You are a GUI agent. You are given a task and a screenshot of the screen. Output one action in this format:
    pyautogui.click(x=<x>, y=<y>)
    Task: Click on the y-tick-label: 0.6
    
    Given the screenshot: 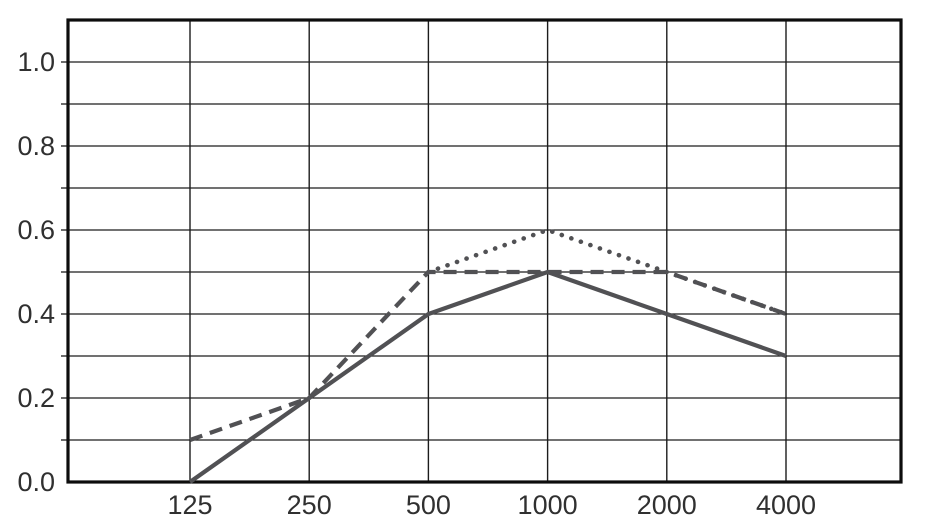 What is the action you would take?
    pyautogui.click(x=36, y=230)
    